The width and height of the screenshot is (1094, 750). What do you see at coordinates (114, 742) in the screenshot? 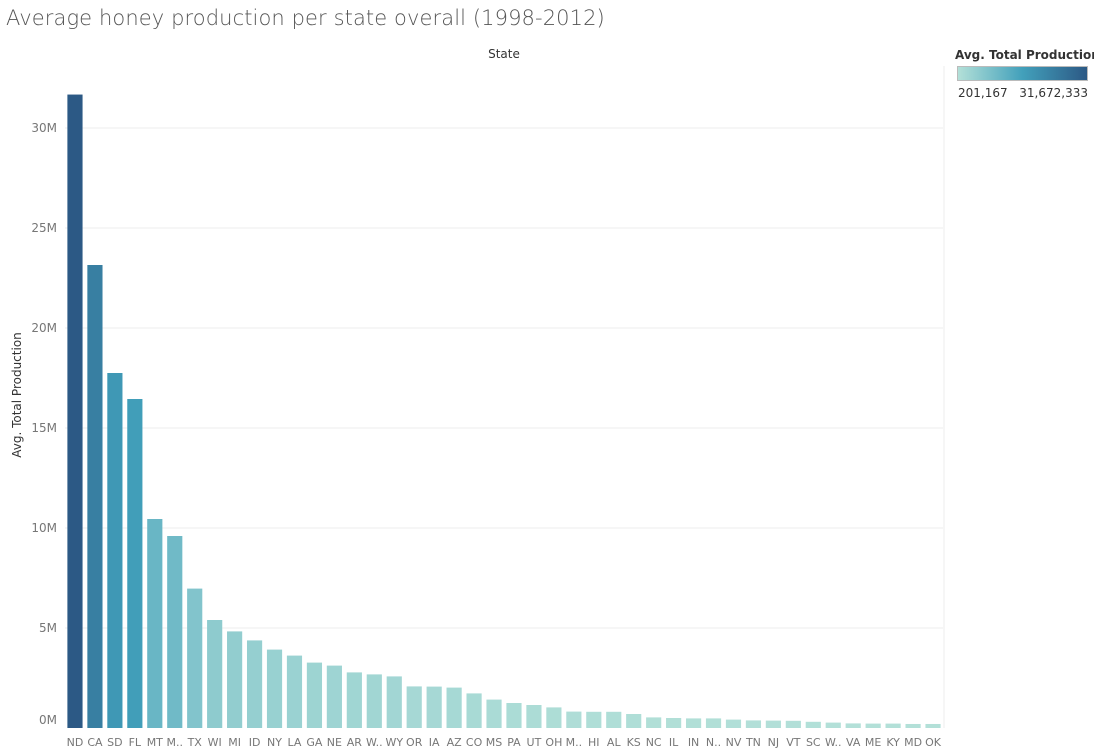
I see `x-tick-label: SD` at bounding box center [114, 742].